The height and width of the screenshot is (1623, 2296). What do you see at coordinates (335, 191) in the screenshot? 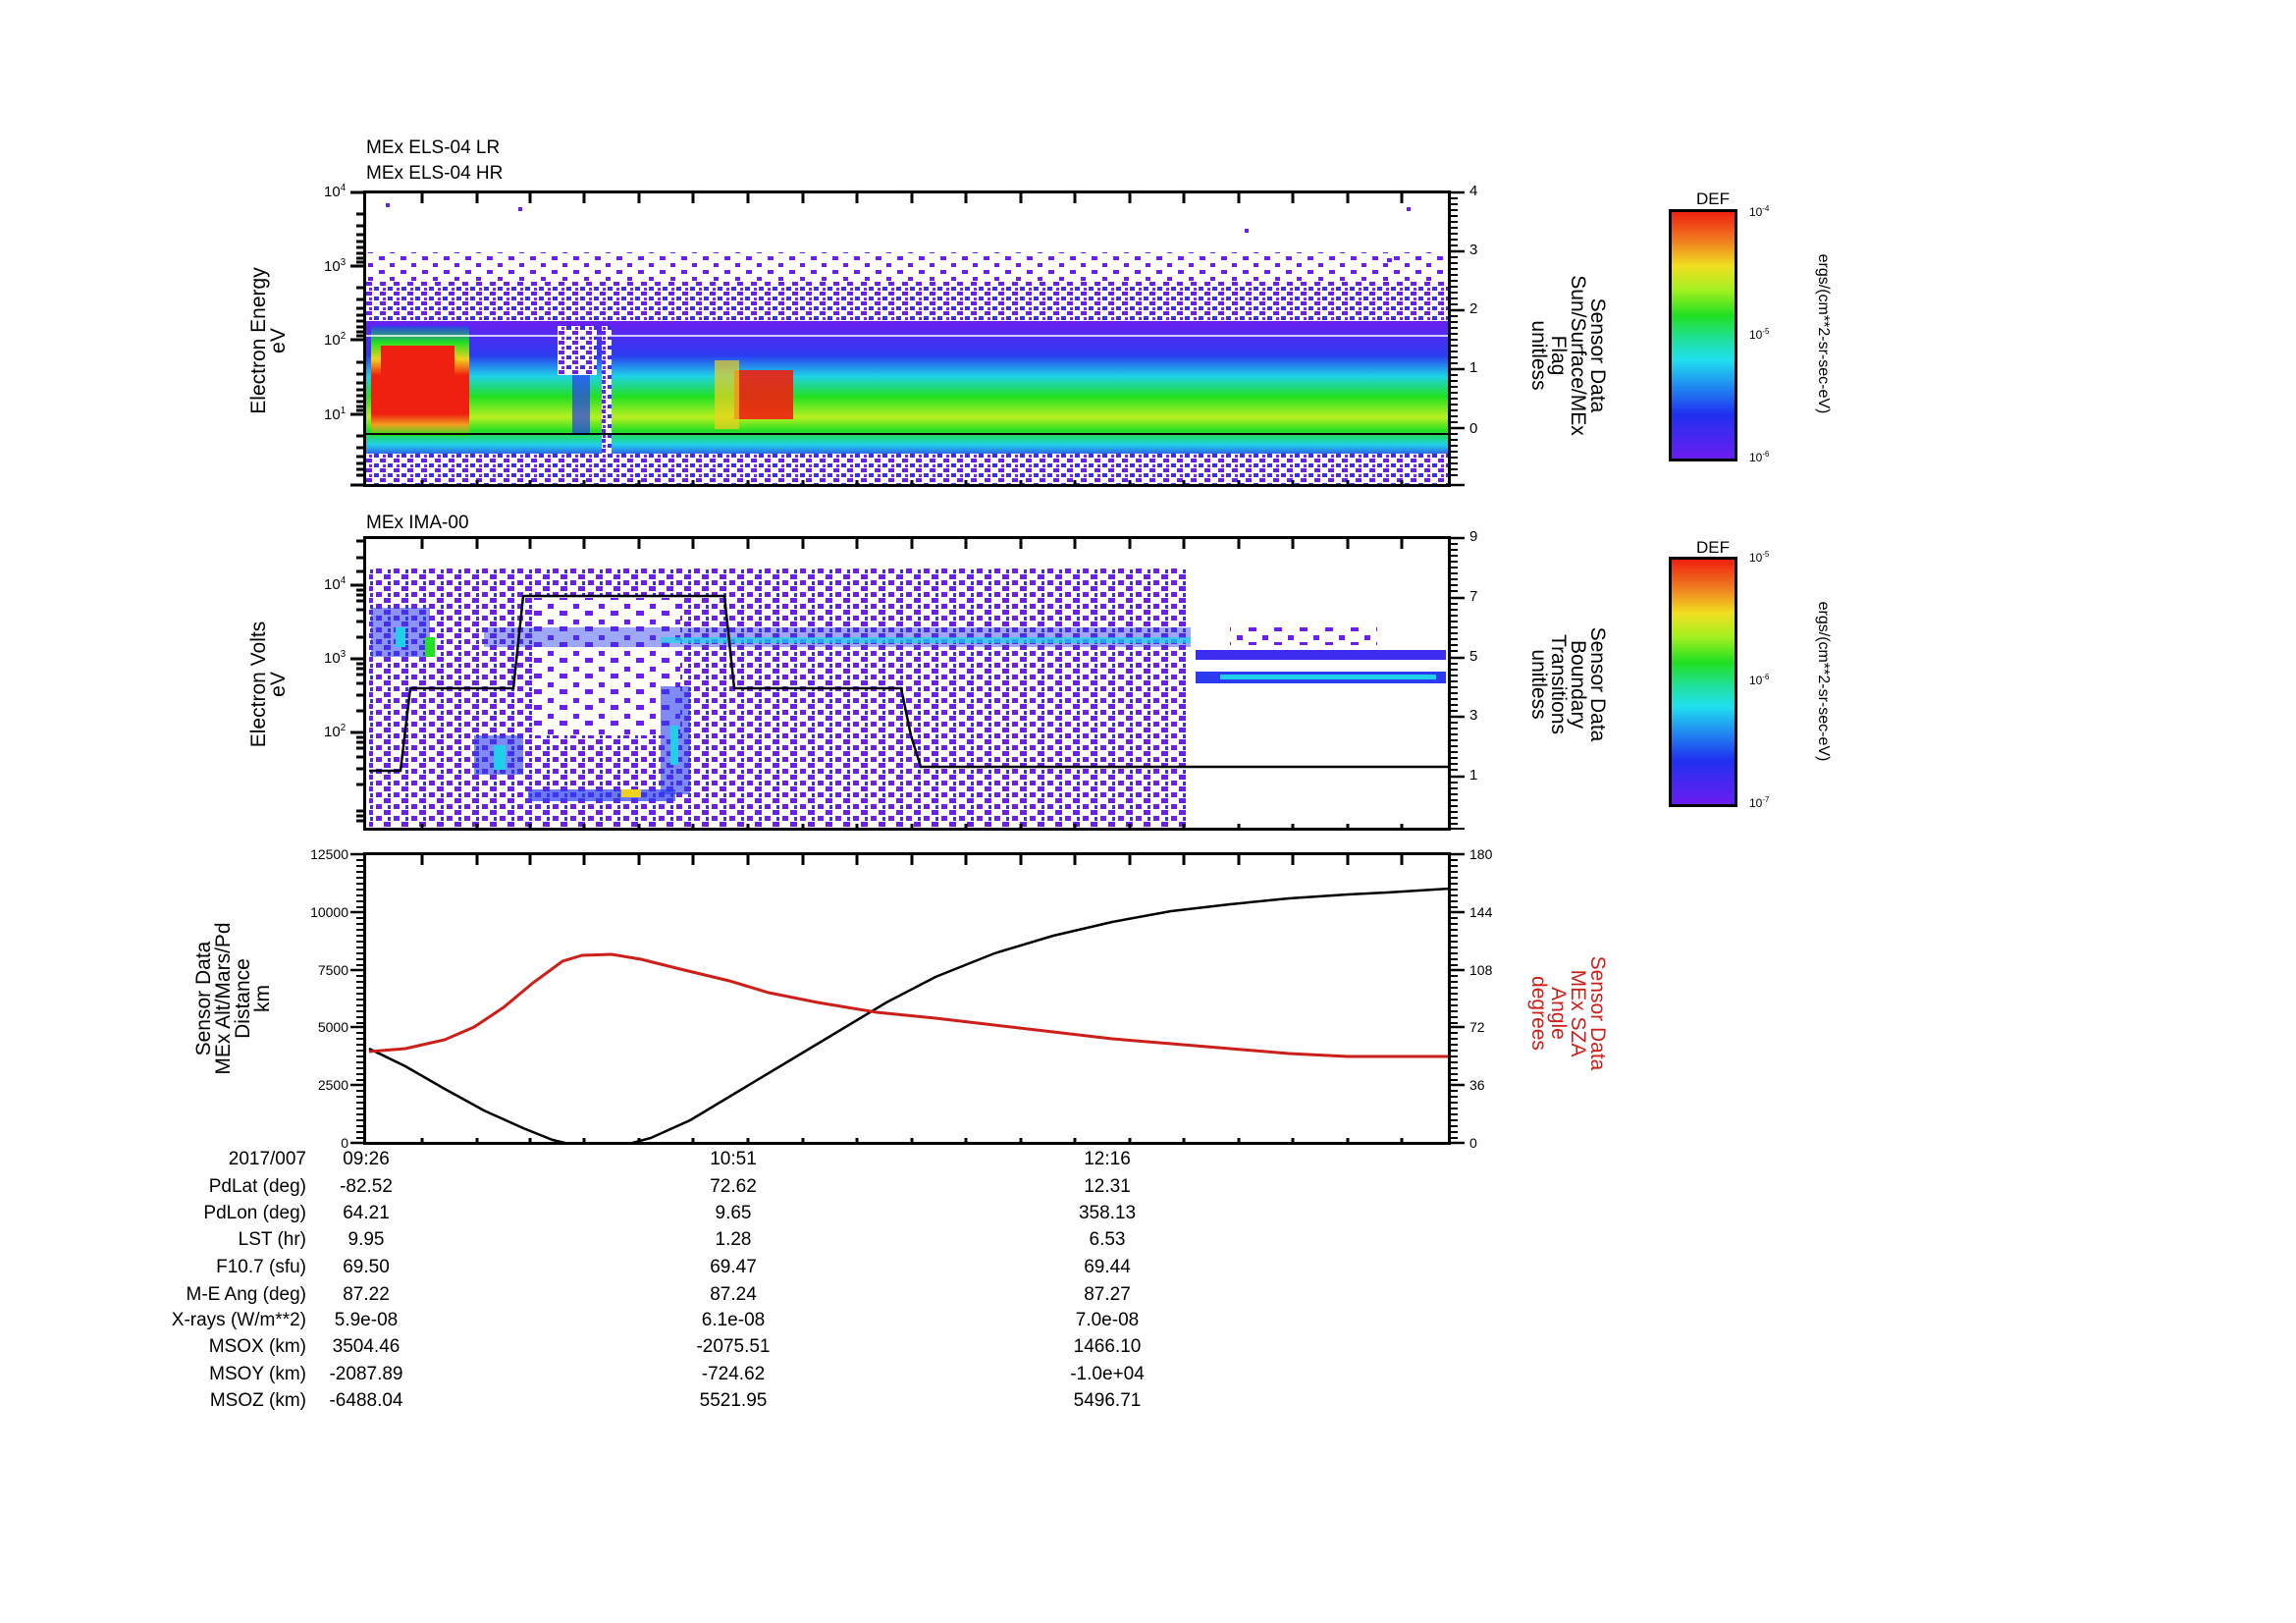
I see `panel1-ytick-1e4: 104` at bounding box center [335, 191].